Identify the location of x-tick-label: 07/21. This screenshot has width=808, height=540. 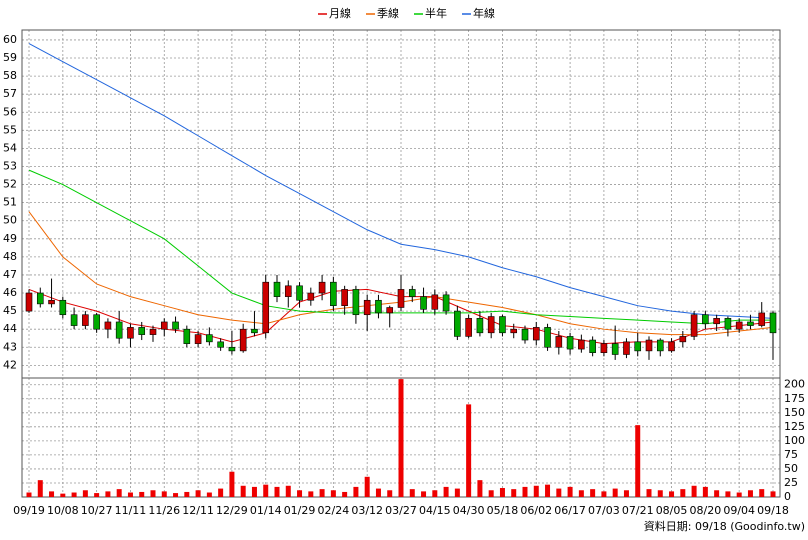
(638, 510).